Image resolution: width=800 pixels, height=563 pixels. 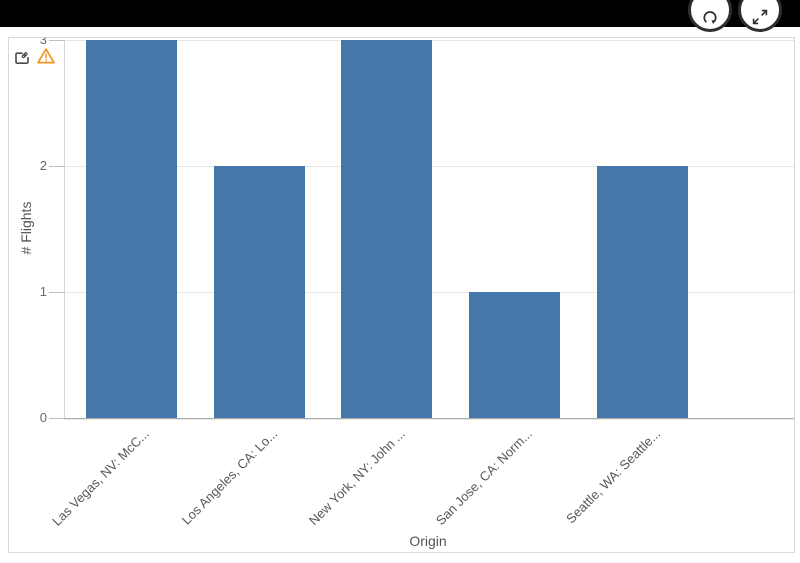 What do you see at coordinates (760, 16) in the screenshot?
I see `expand-button` at bounding box center [760, 16].